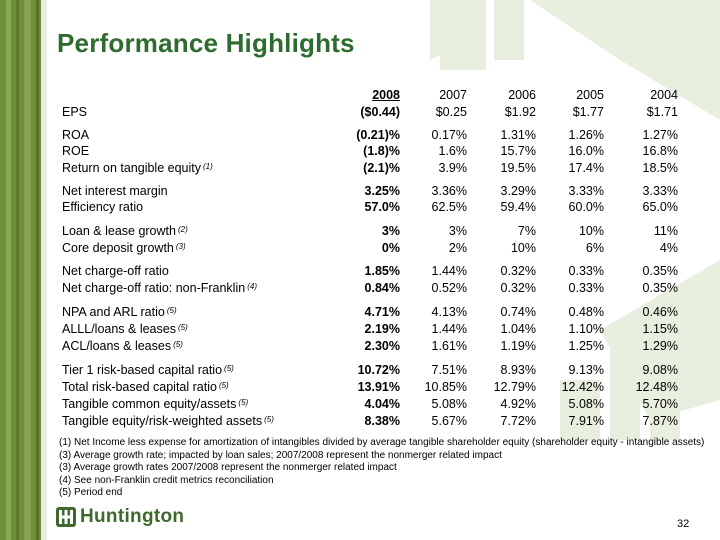 This screenshot has width=720, height=540. I want to click on slide-title: Performance Highlights, so click(206, 43).